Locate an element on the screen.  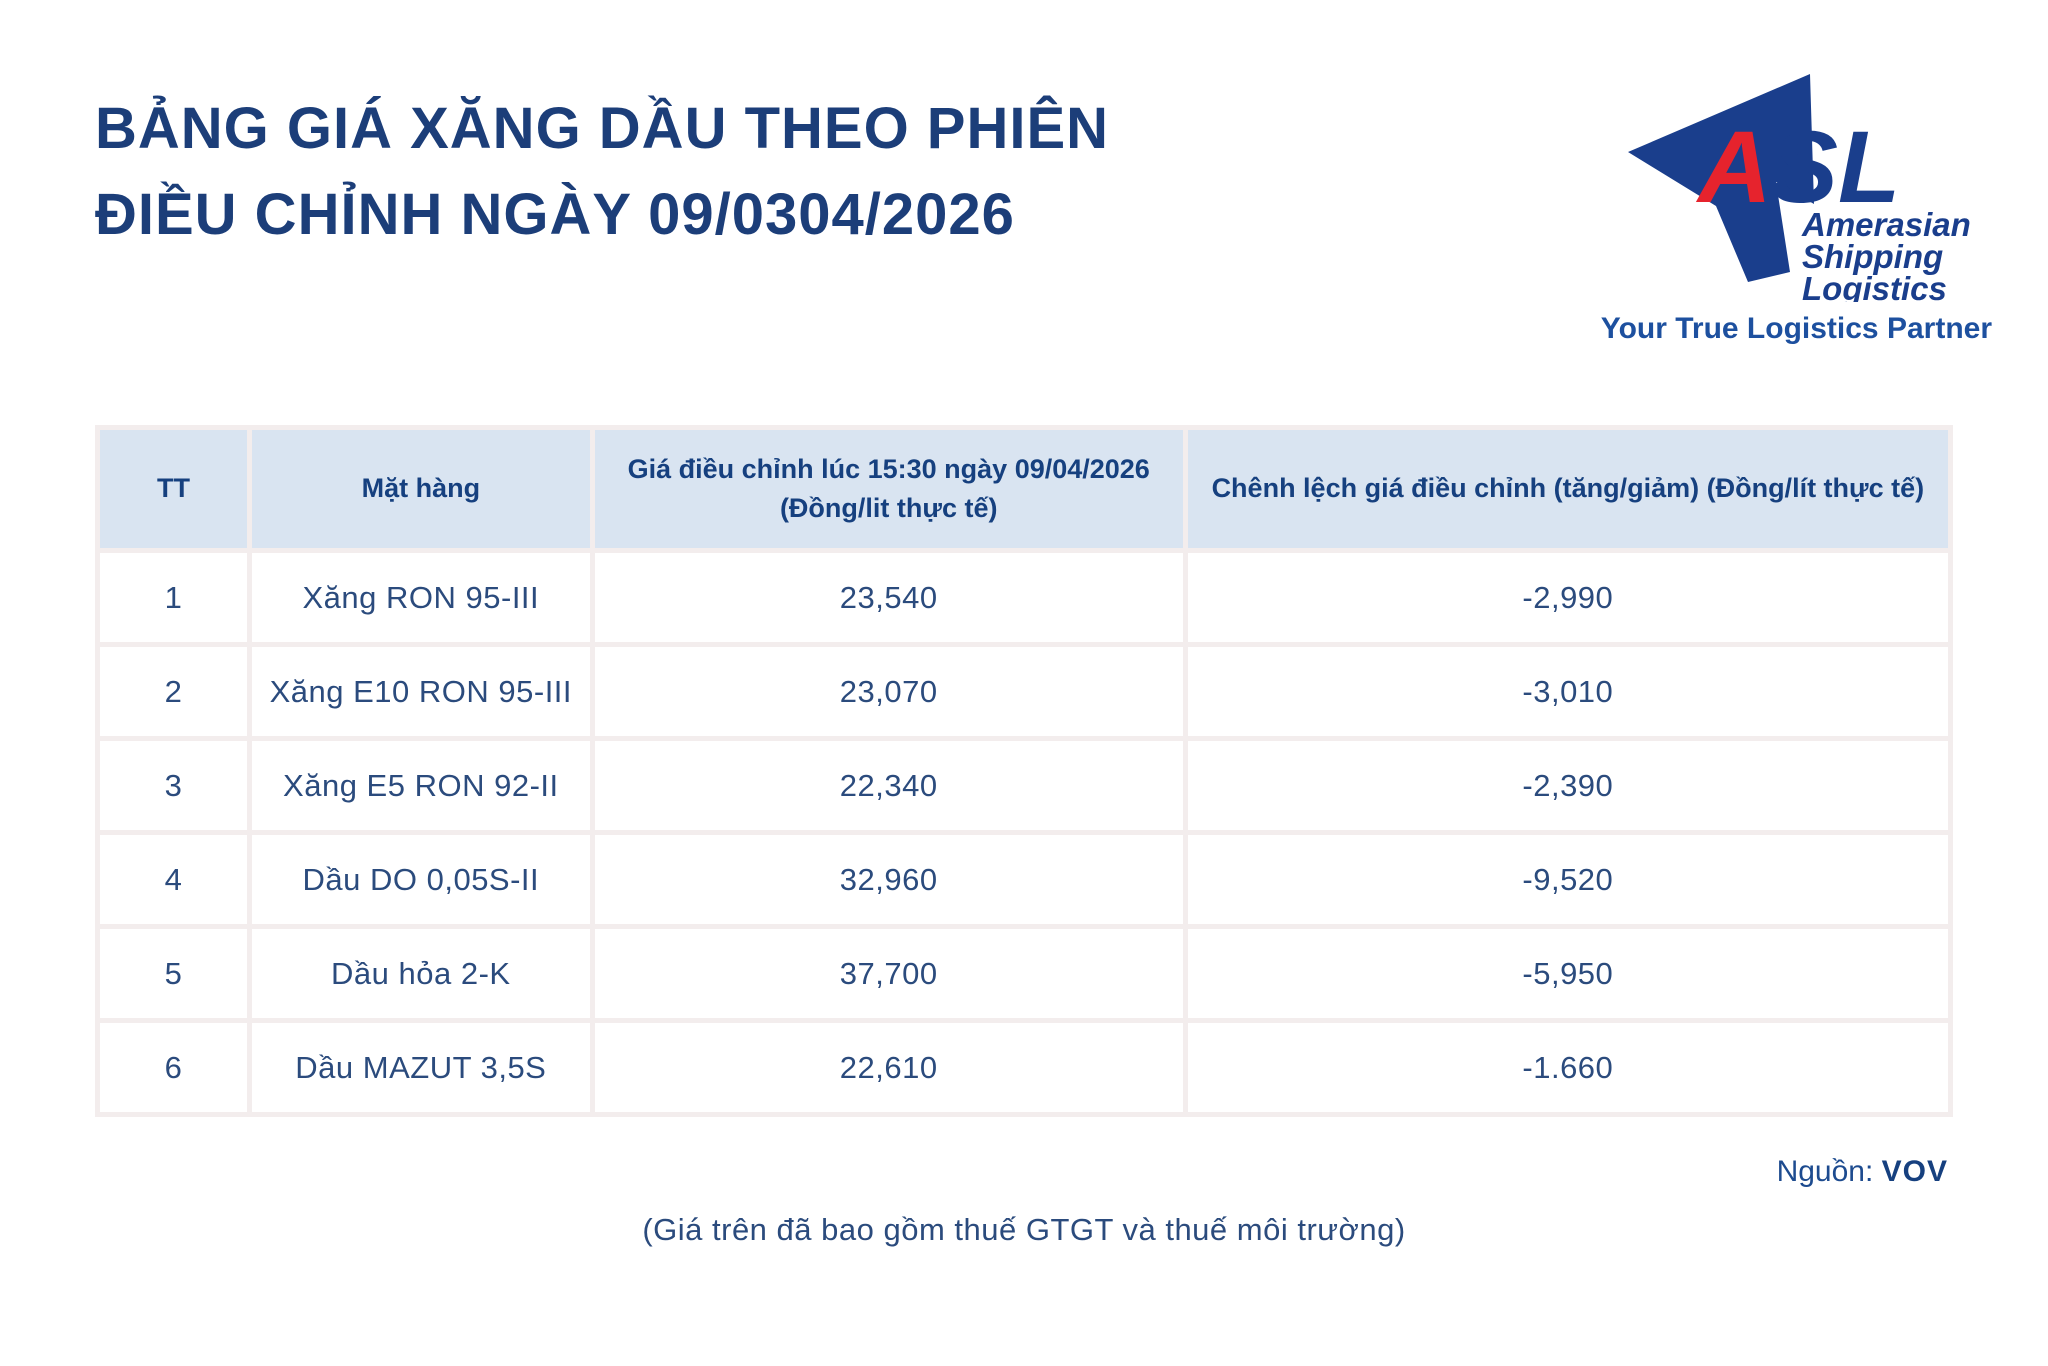
col-header-item: Mặt hàng is located at coordinates (420, 489).